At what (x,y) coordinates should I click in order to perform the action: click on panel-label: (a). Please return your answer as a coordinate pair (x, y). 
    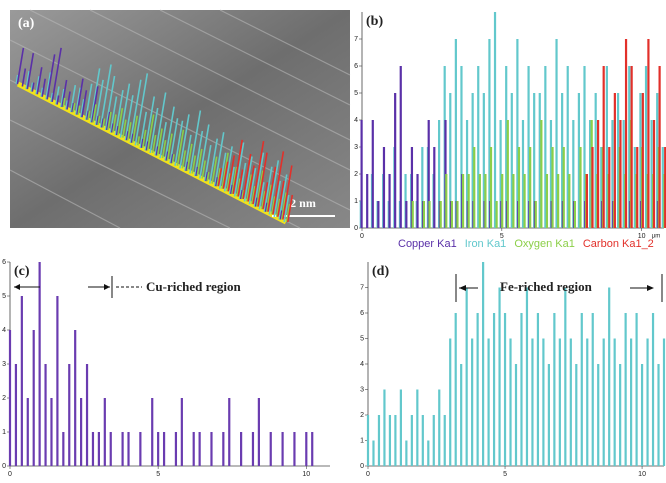
    Looking at the image, I should click on (26, 23).